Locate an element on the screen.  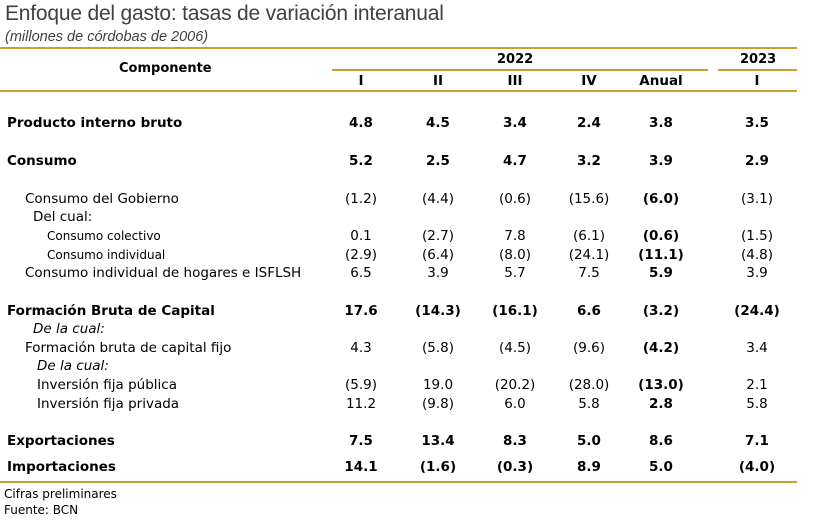
column-header-q4: IV is located at coordinates (589, 81).